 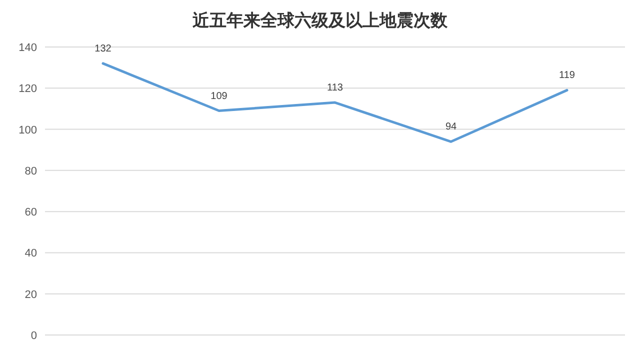 I want to click on data-label: 109, so click(x=219, y=96).